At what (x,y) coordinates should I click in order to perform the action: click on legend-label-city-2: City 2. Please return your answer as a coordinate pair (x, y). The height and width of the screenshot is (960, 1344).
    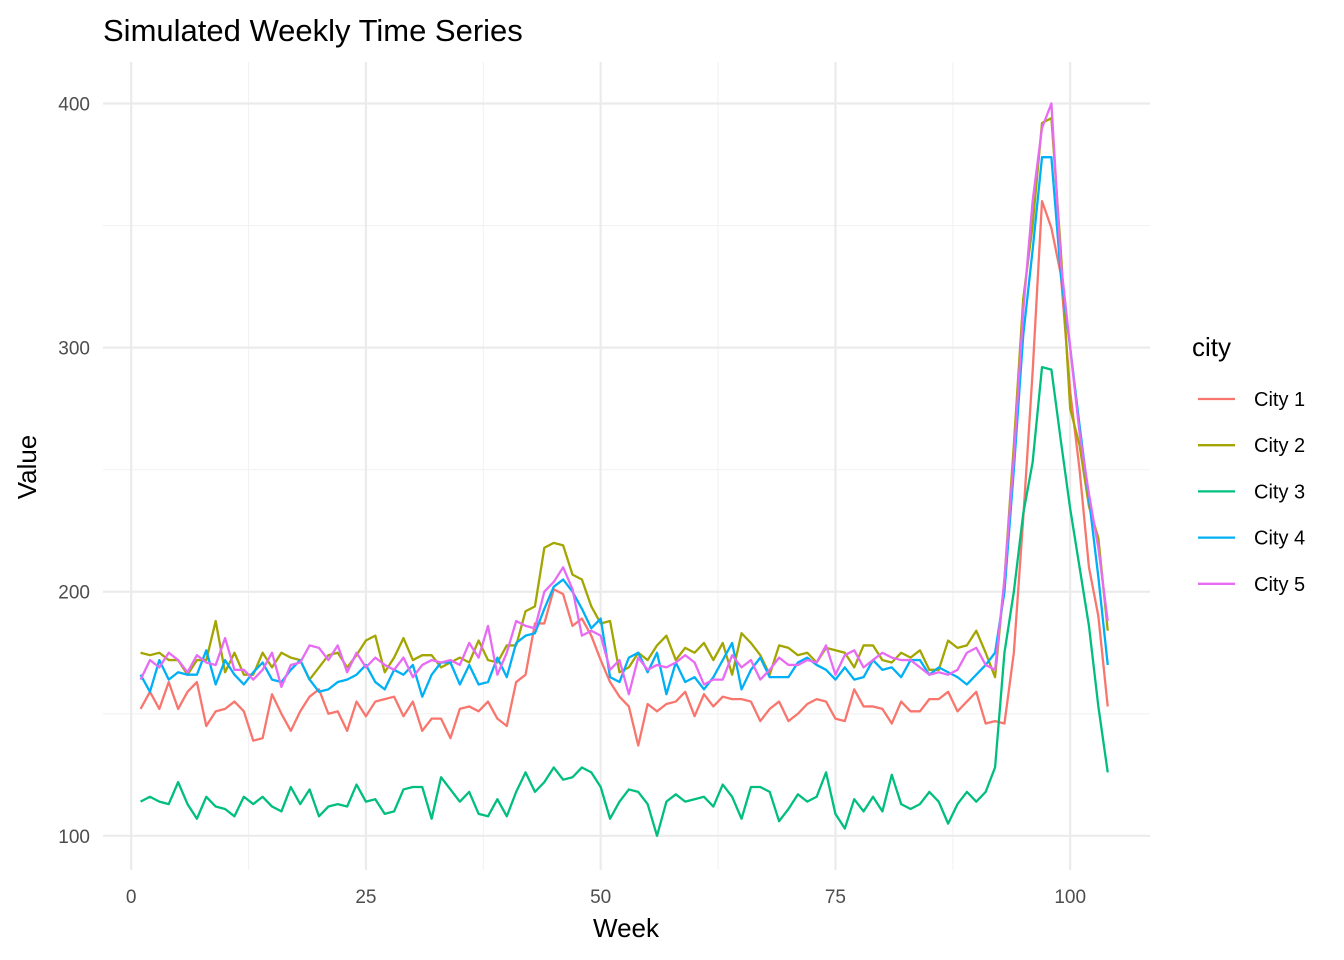
    Looking at the image, I should click on (1279, 446).